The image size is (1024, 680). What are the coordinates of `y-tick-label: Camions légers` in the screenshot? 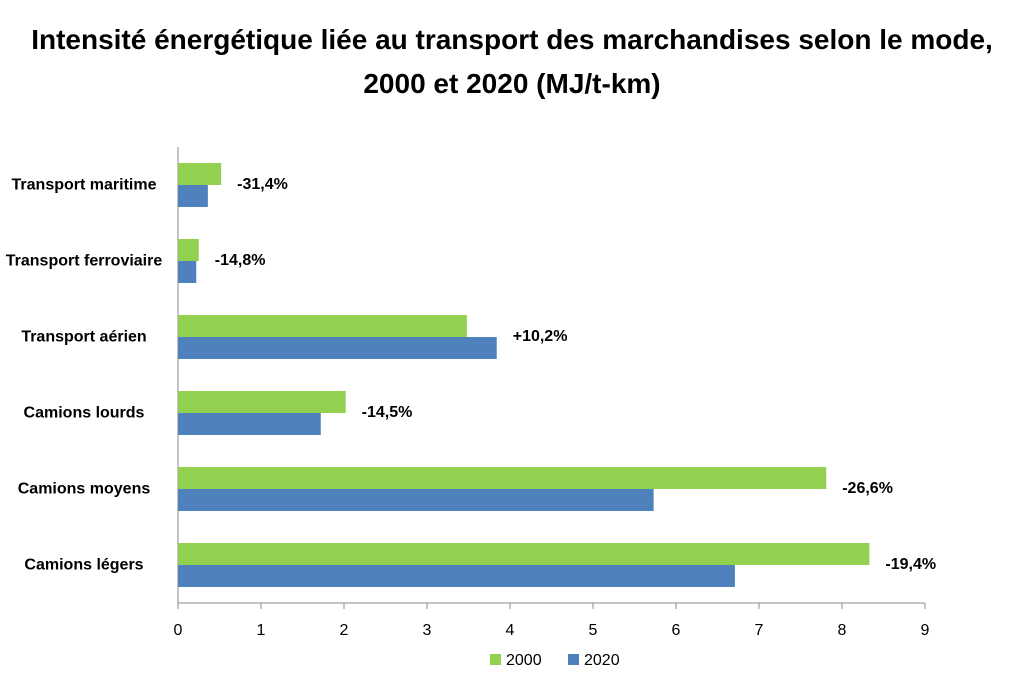 It's located at (84, 565).